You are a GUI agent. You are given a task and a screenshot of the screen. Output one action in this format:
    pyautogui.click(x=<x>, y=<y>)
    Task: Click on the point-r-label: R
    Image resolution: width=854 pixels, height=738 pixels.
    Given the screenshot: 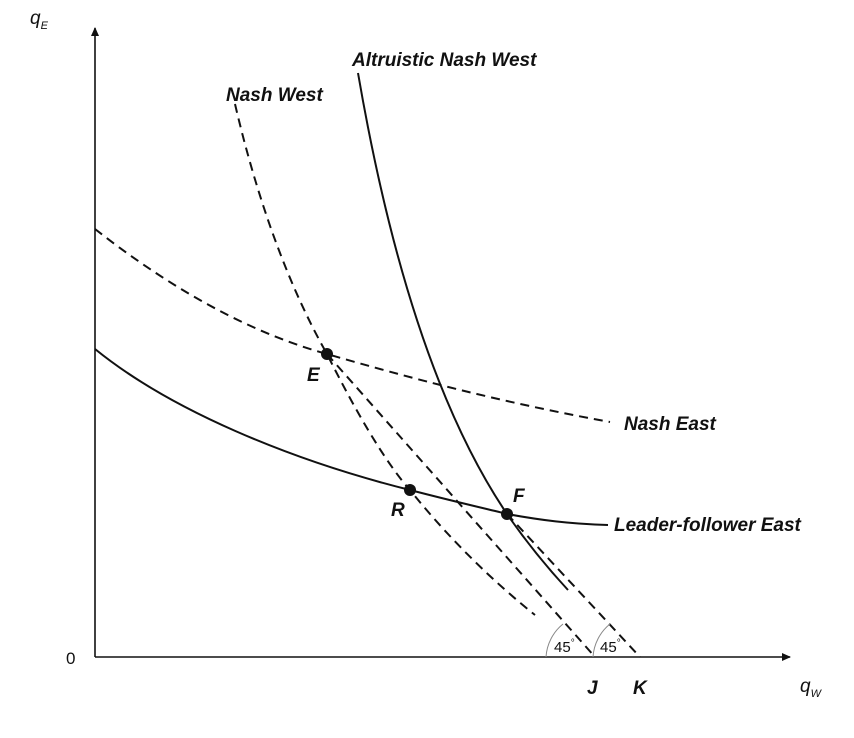 What is the action you would take?
    pyautogui.click(x=398, y=510)
    